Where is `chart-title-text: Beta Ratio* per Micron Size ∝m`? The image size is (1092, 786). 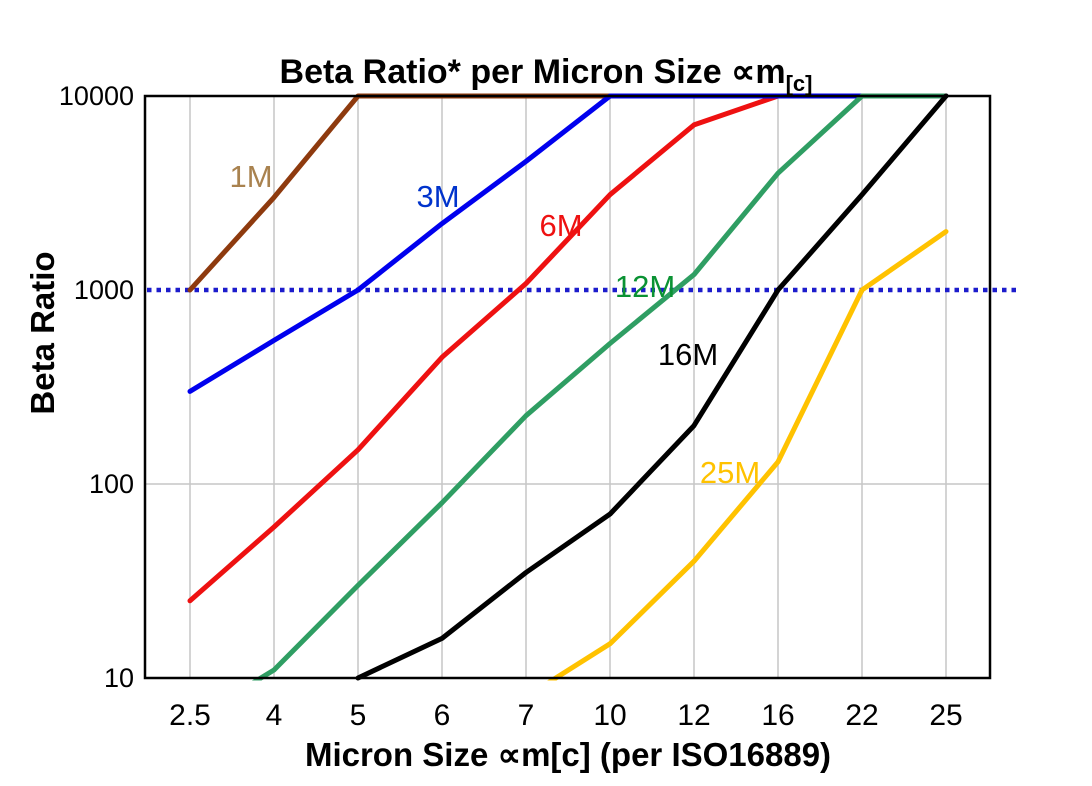 chart-title-text: Beta Ratio* per Micron Size ∝m is located at coordinates (532, 72).